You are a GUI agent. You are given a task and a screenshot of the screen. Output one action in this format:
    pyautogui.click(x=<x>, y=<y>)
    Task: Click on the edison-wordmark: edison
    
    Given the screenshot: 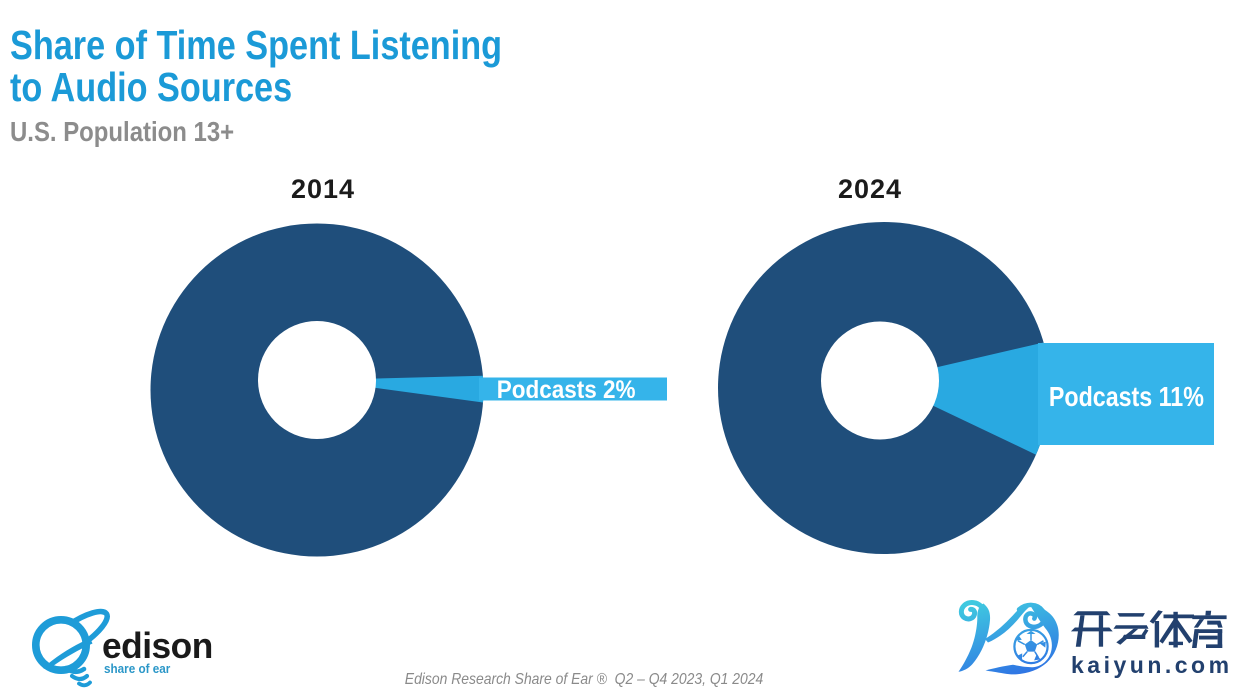 What is the action you would take?
    pyautogui.click(x=157, y=645)
    